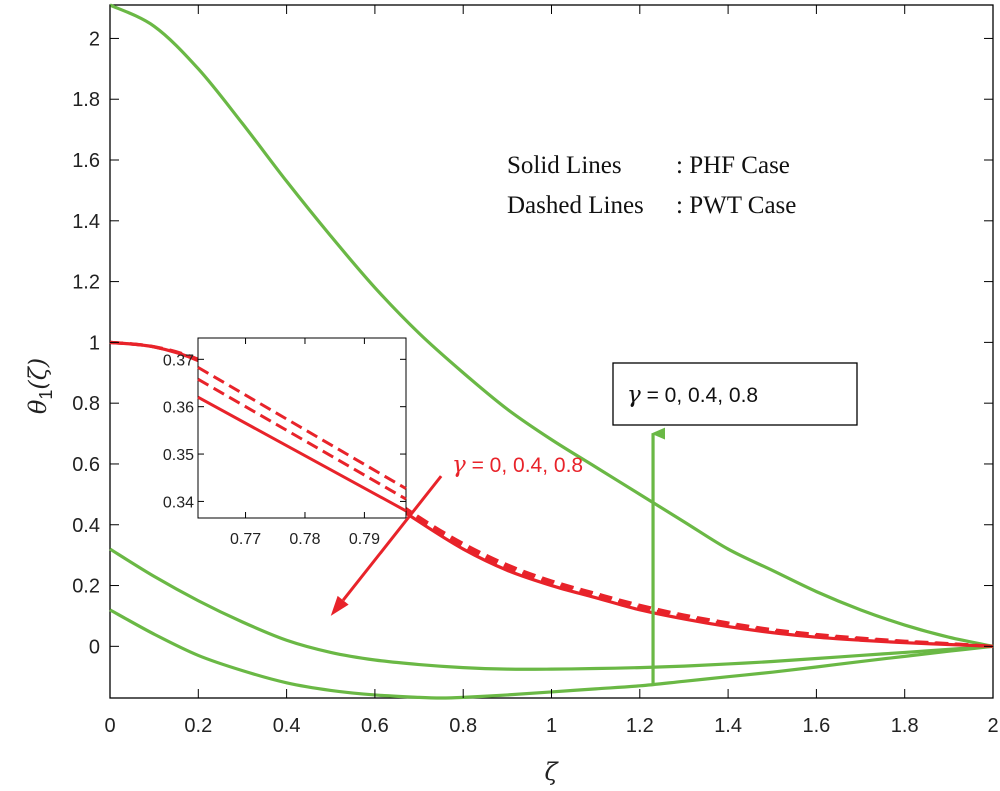 Image resolution: width=1000 pixels, height=791 pixels. What do you see at coordinates (992, 726) in the screenshot?
I see `x-tick-label: 2` at bounding box center [992, 726].